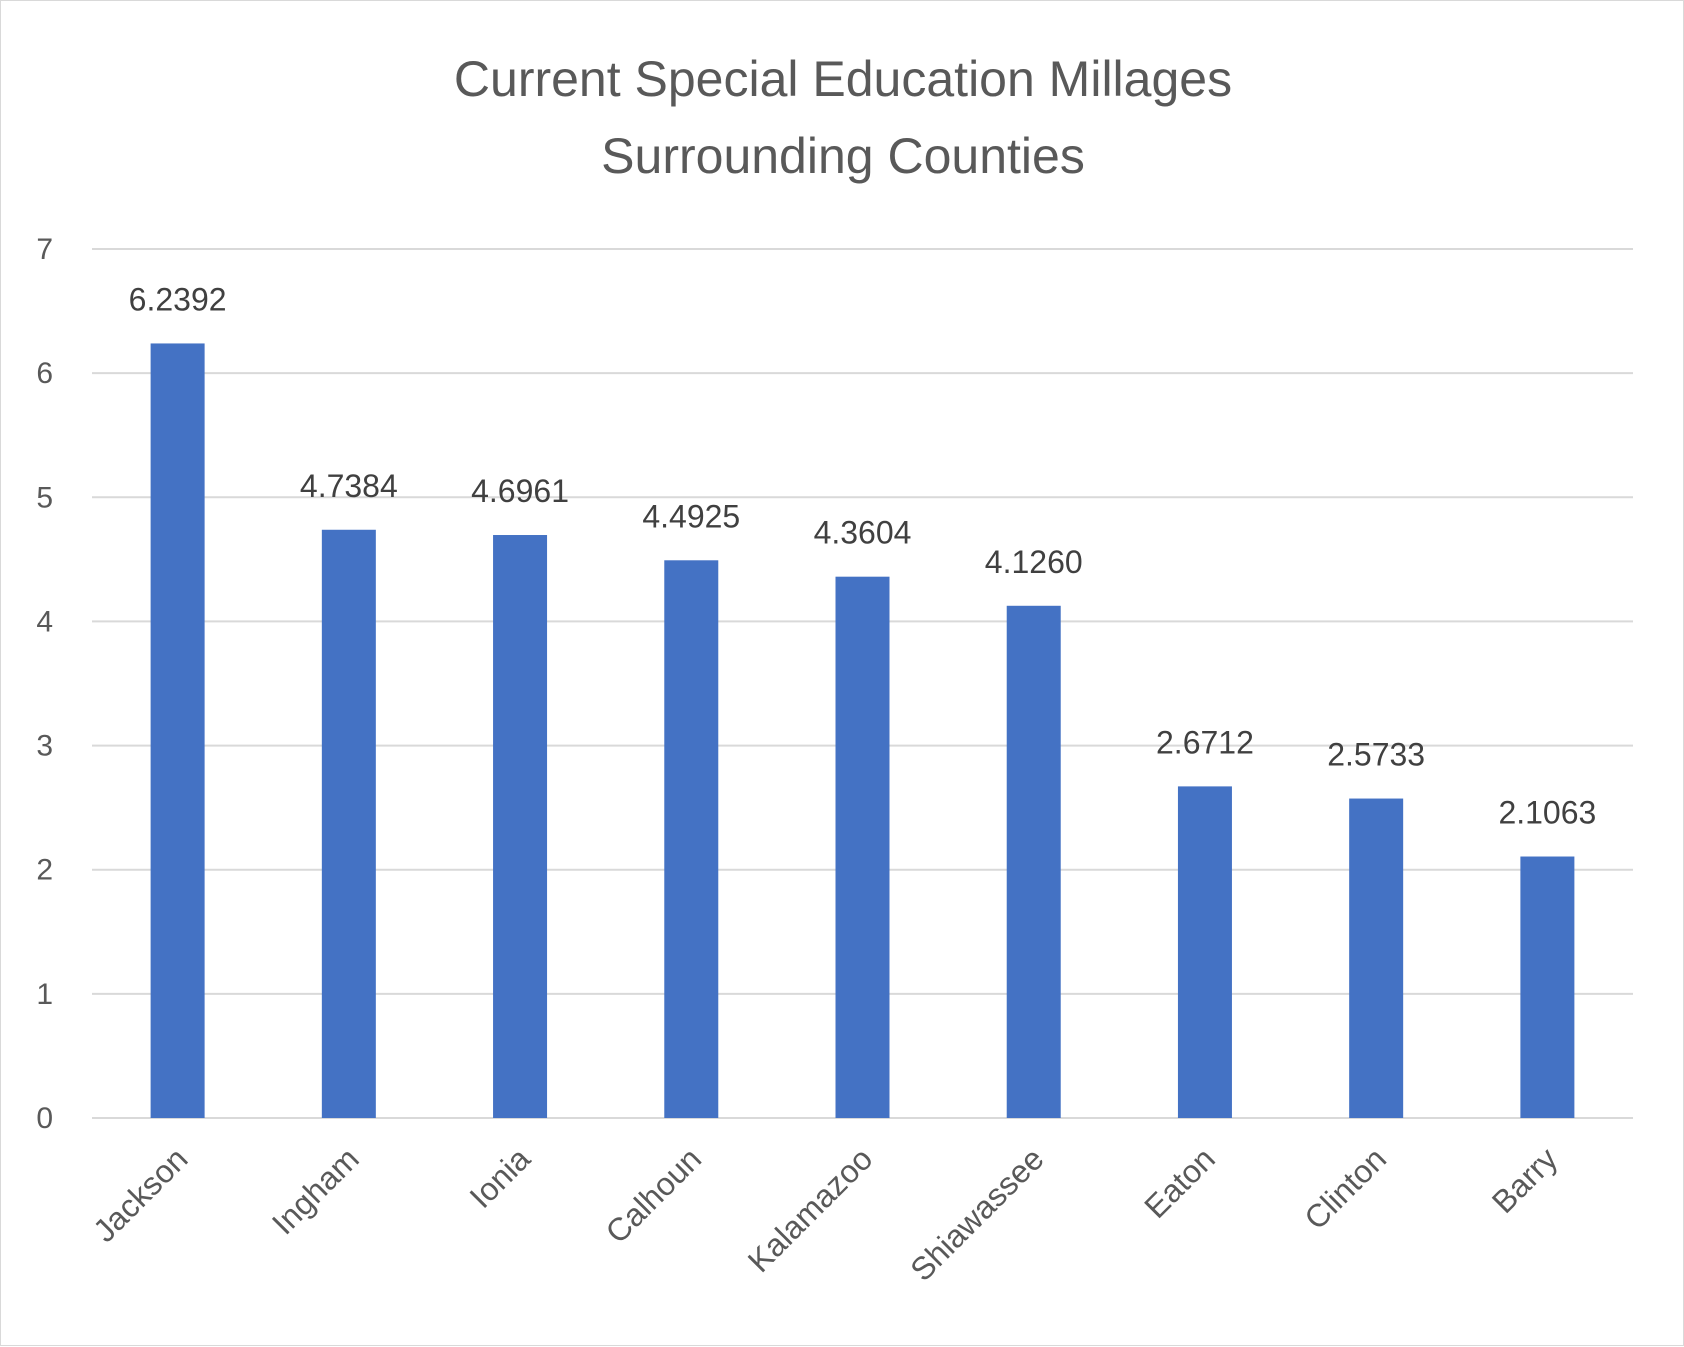  I want to click on x-category-label: Clinton, so click(1345, 1188).